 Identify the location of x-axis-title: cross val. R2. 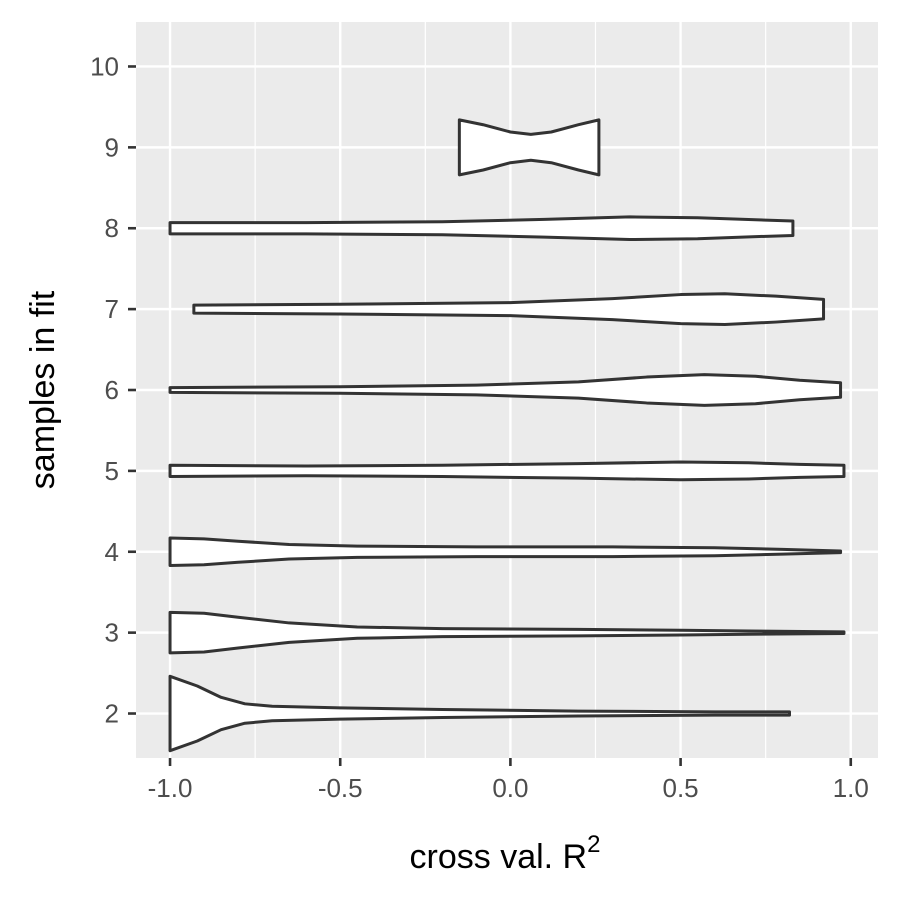
(505, 853).